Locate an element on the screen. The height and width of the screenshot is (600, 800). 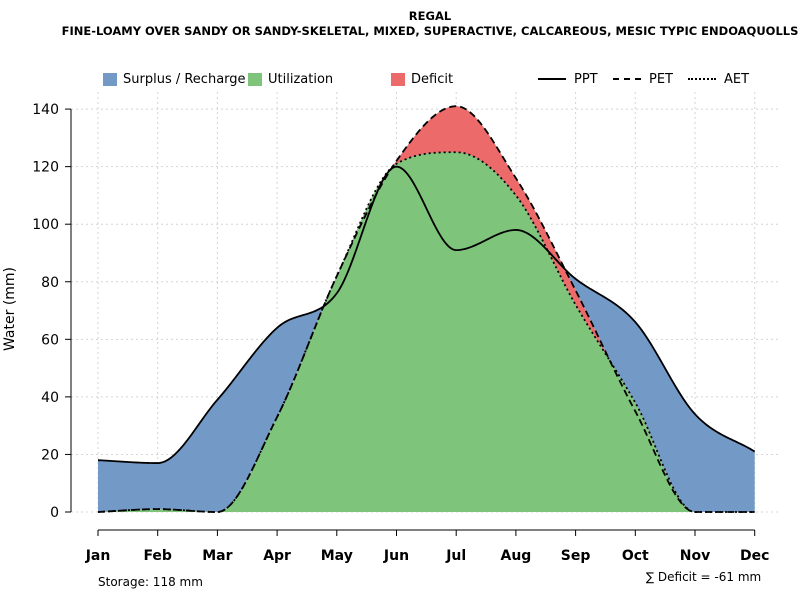
x-axis-ticks: Jan Feb Mar Apr May Jun Jul Aug Sep Oct Nov Dec is located at coordinates (427, 547).